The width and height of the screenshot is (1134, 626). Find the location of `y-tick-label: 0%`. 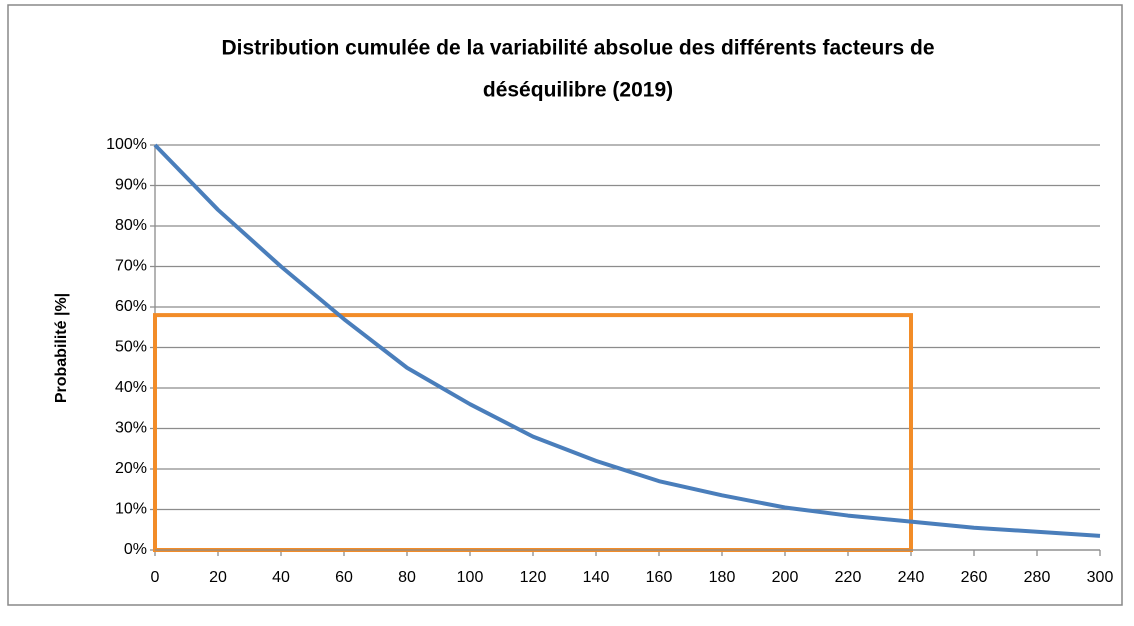

y-tick-label: 0% is located at coordinates (135, 549).